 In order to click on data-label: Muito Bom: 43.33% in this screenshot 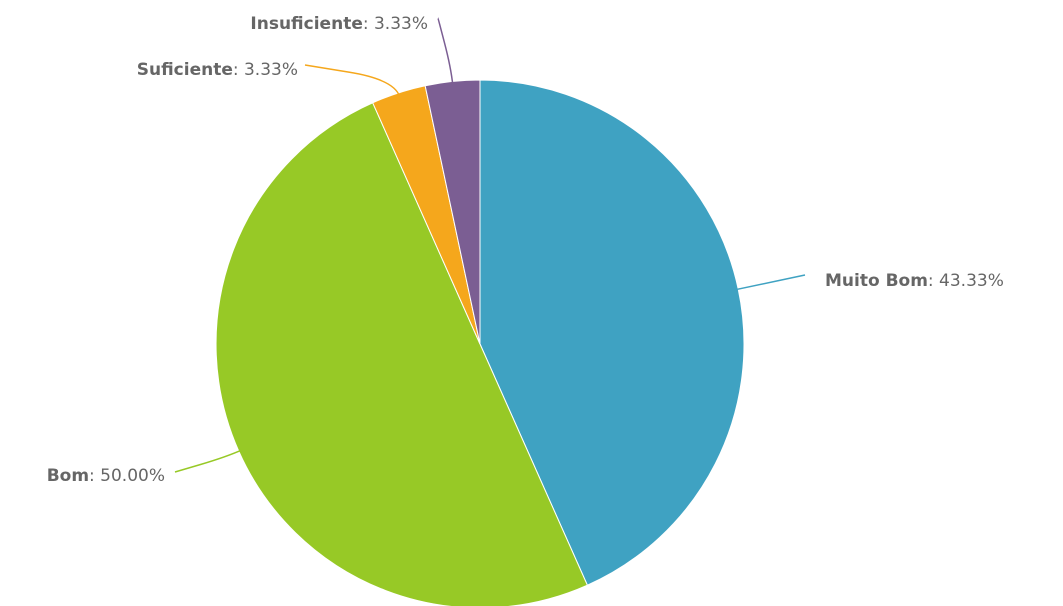, I will do `click(914, 281)`.